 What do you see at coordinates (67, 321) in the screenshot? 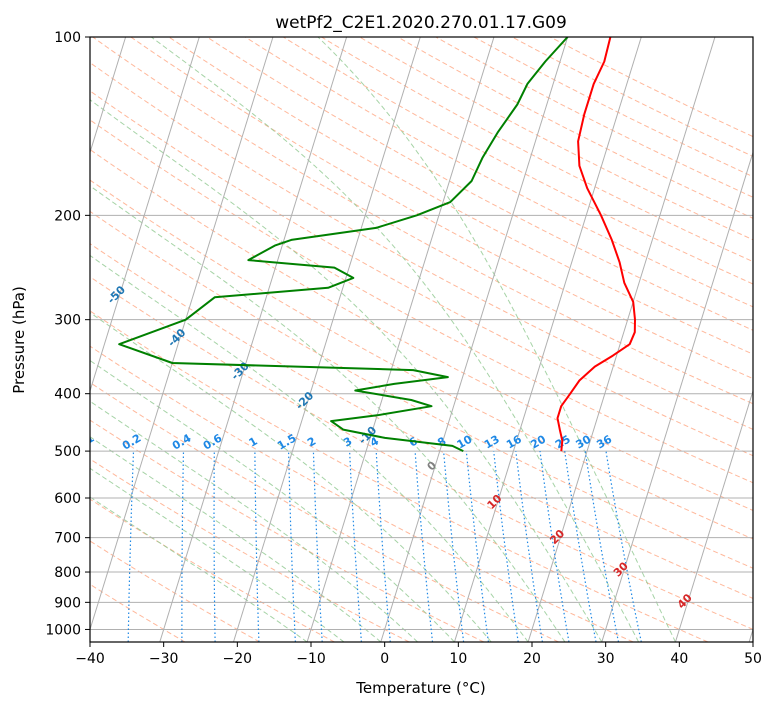
I see `y-tick-label: 300` at bounding box center [67, 321].